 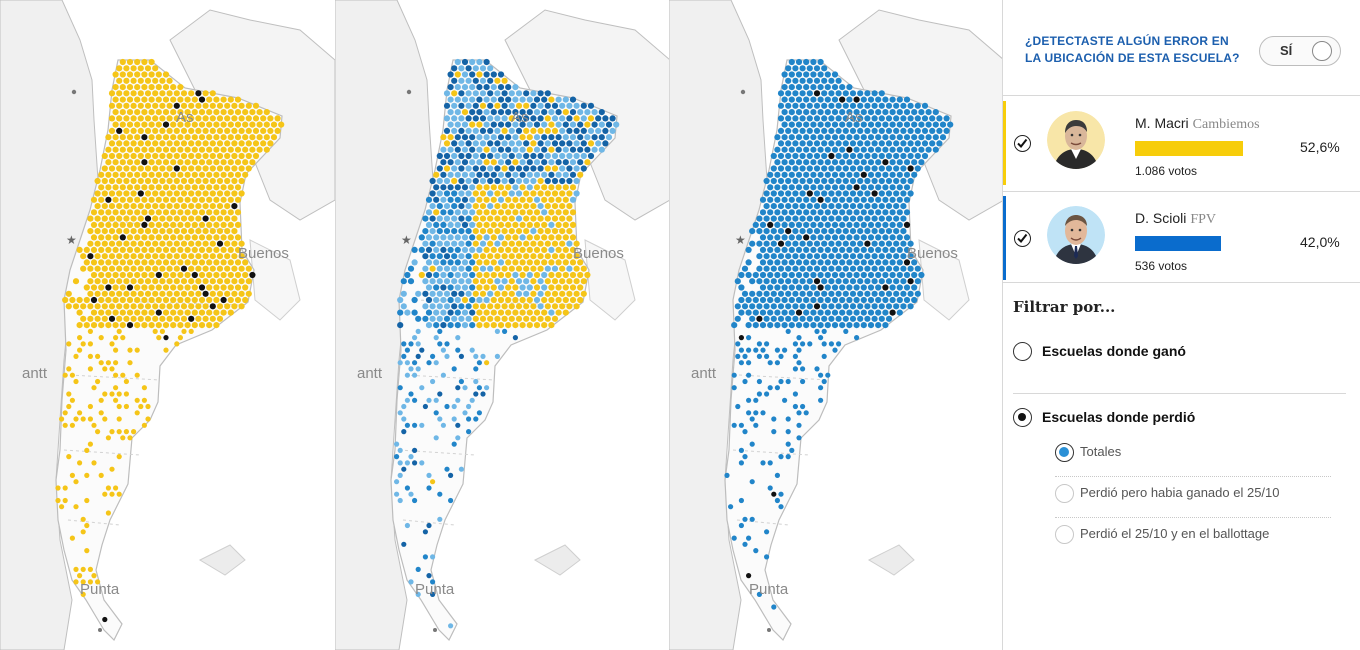 I want to click on sub-option-label: Totales, so click(x=1101, y=451).